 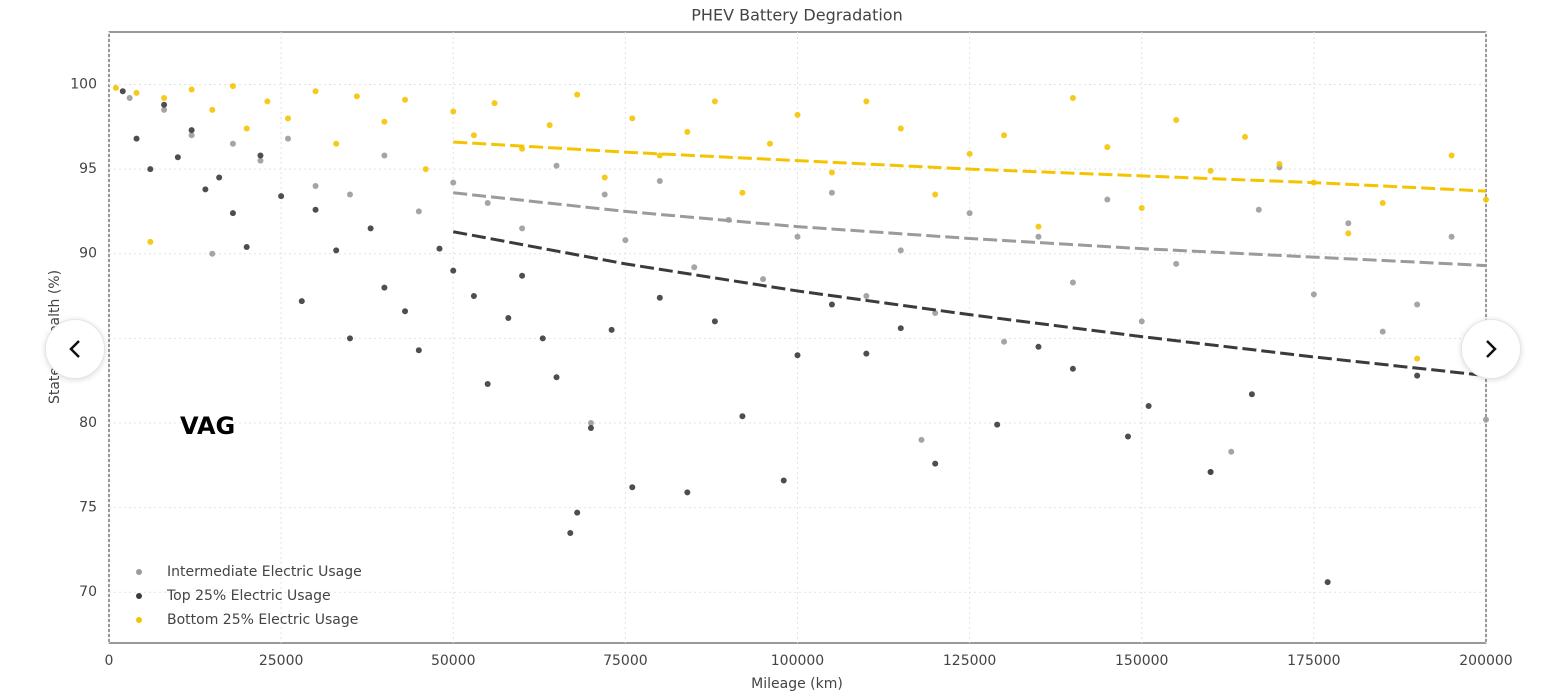 What do you see at coordinates (109, 661) in the screenshot?
I see `x-tick-label: 0` at bounding box center [109, 661].